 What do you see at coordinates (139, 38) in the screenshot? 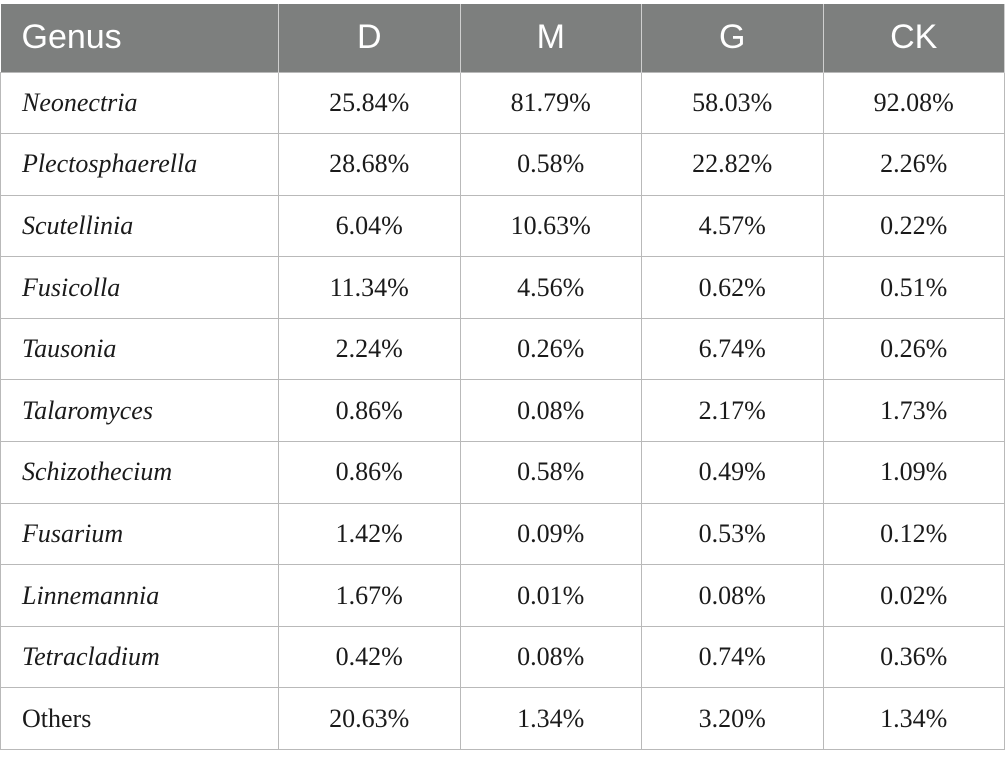
I see `header-genus: Genus` at bounding box center [139, 38].